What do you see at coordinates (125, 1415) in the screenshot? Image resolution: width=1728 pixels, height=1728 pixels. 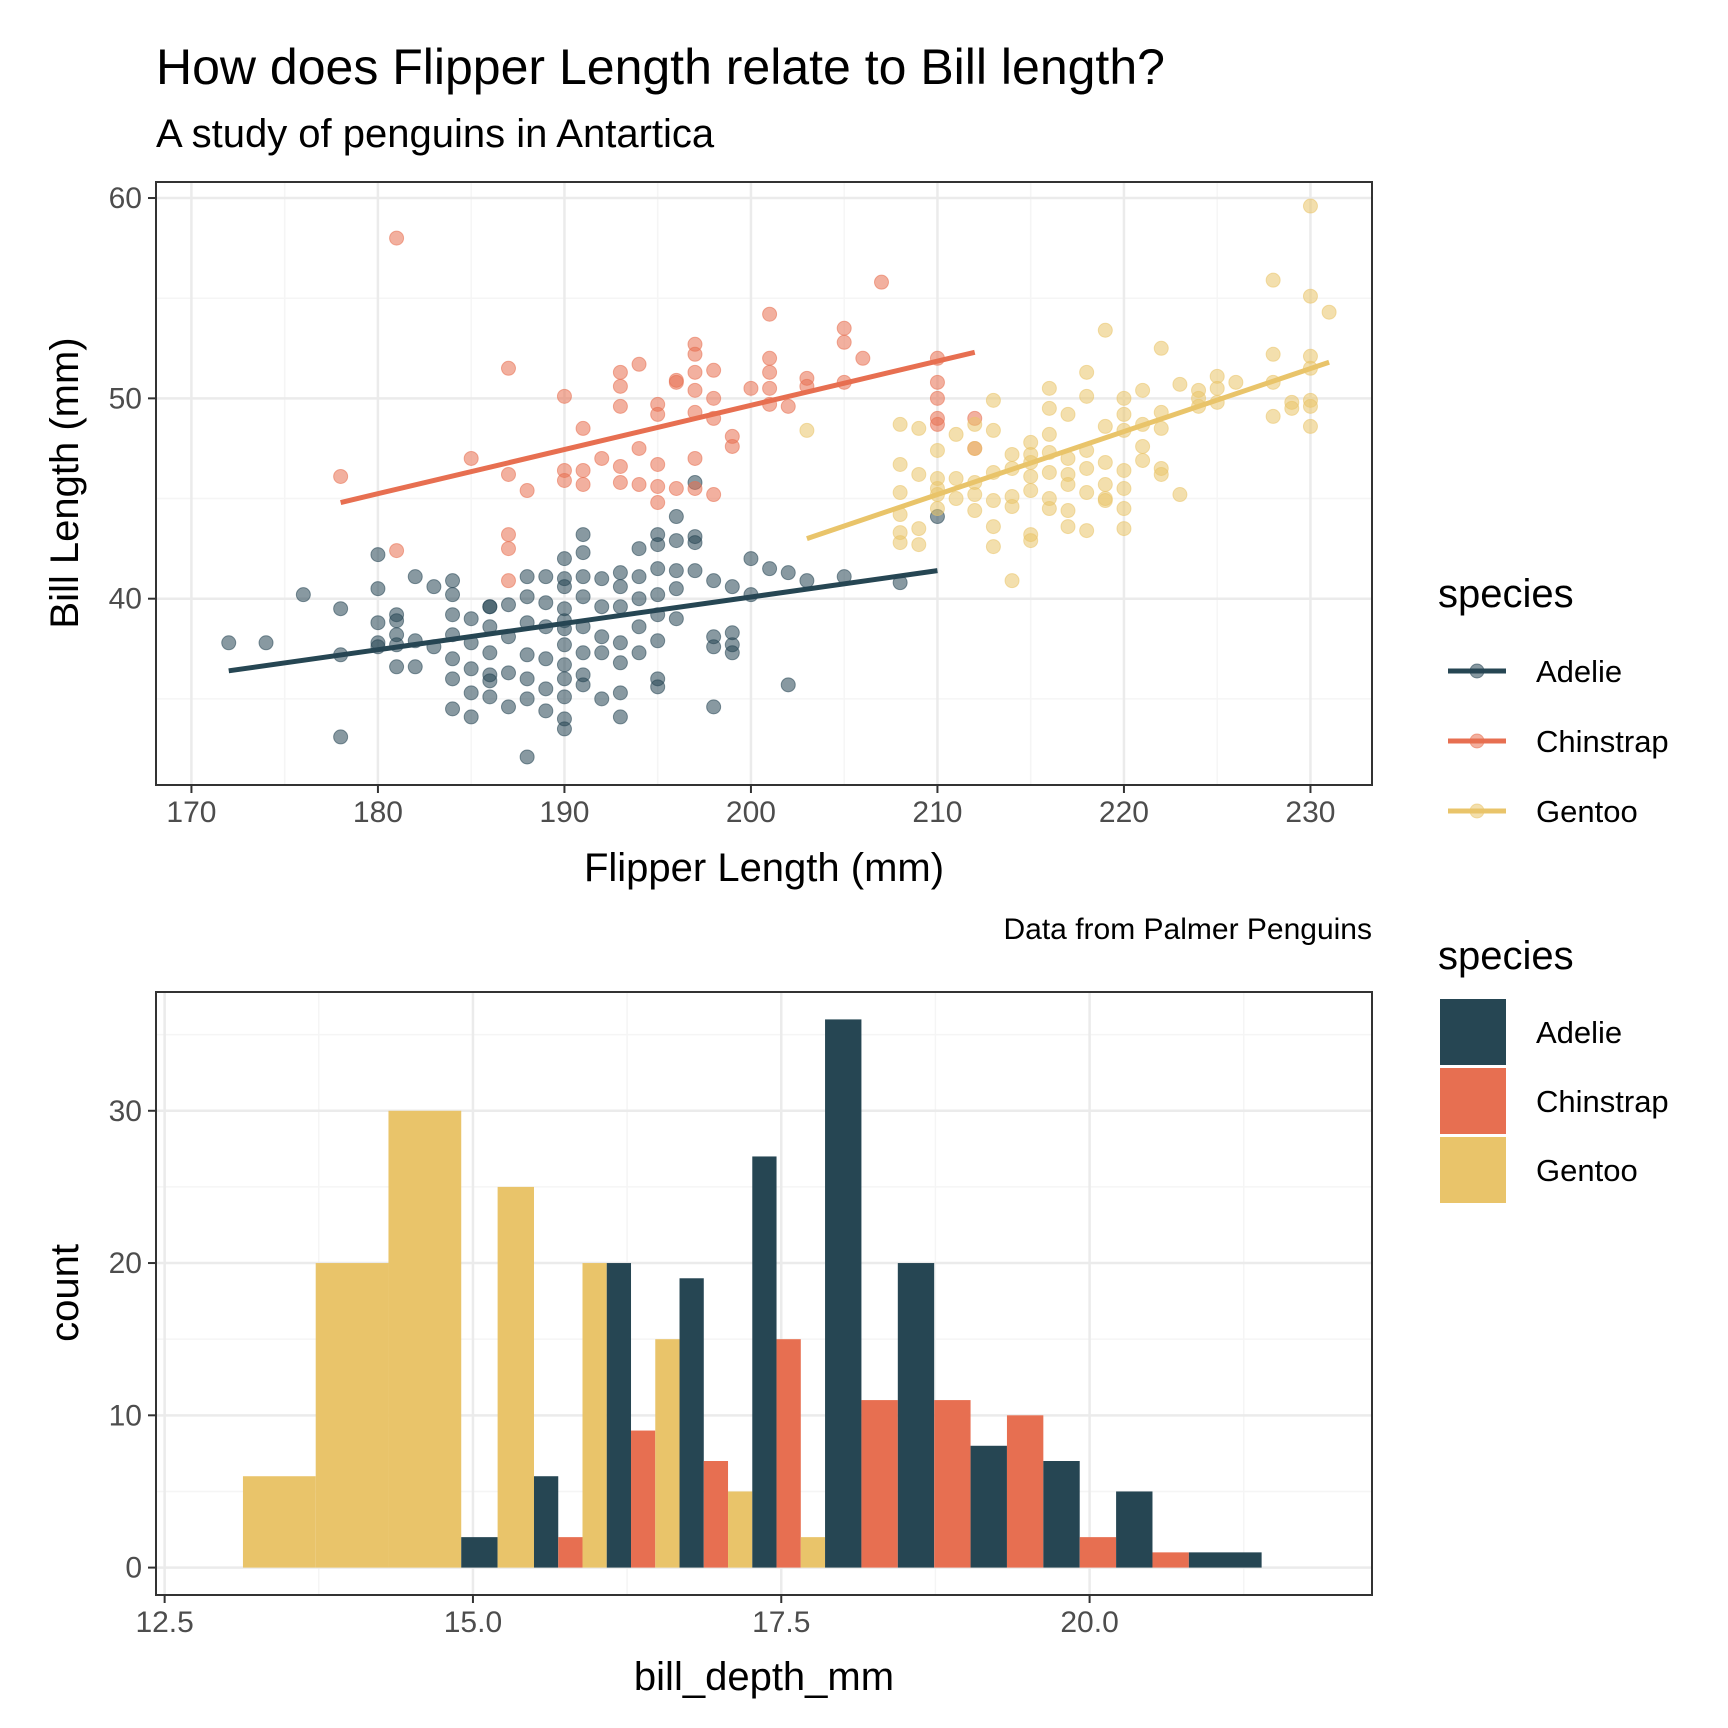 I see `histogram-y-tick-label: 10` at bounding box center [125, 1415].